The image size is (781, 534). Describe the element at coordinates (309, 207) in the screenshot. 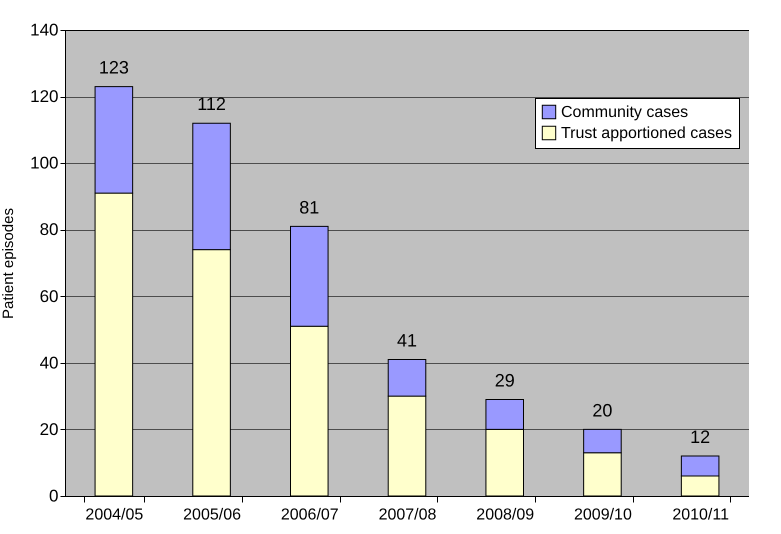

I see `total-label: 81` at that location.